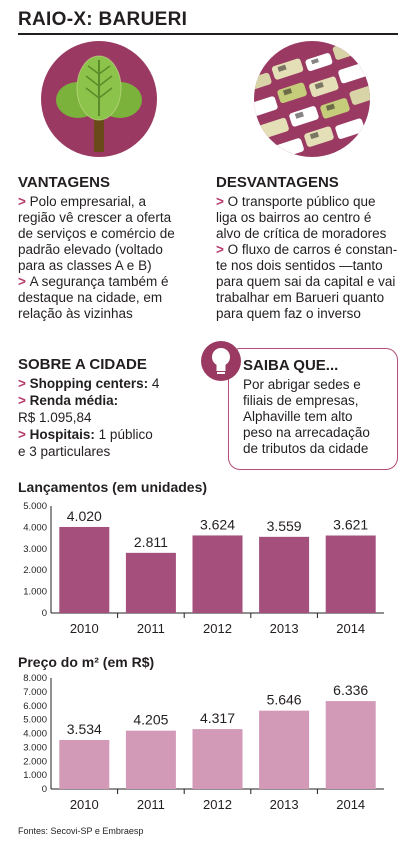 The width and height of the screenshot is (415, 850). What do you see at coordinates (81, 831) in the screenshot?
I see `source-note: Fontes: Secovi-SP e Embraesp` at bounding box center [81, 831].